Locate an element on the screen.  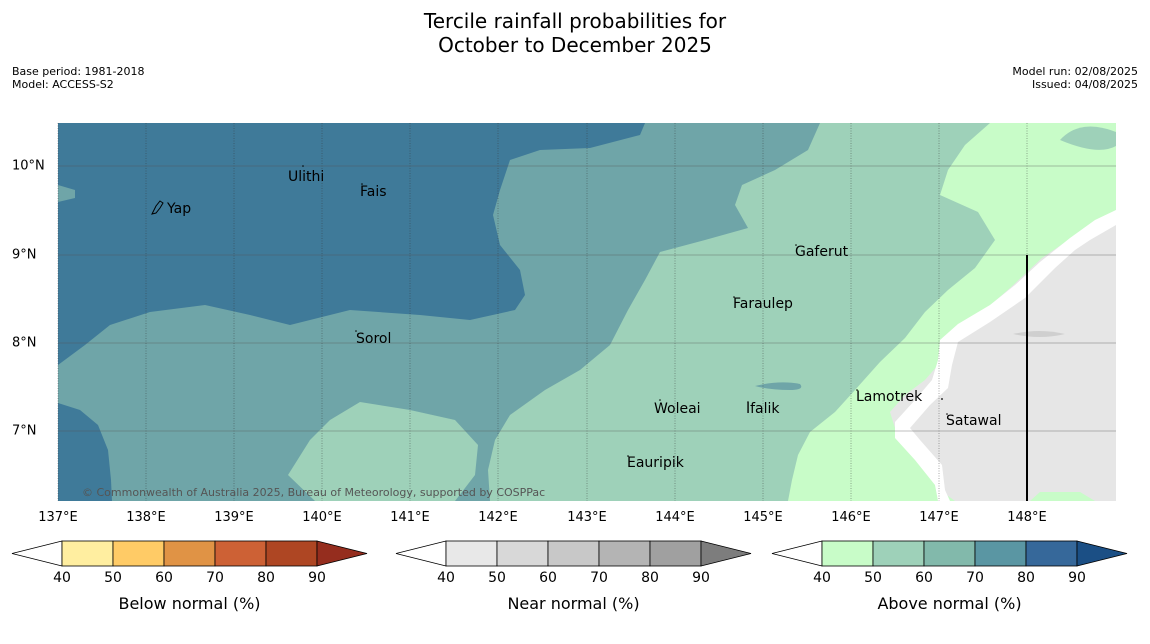
above-50-60-patch is located at coordinates (1088, 138).